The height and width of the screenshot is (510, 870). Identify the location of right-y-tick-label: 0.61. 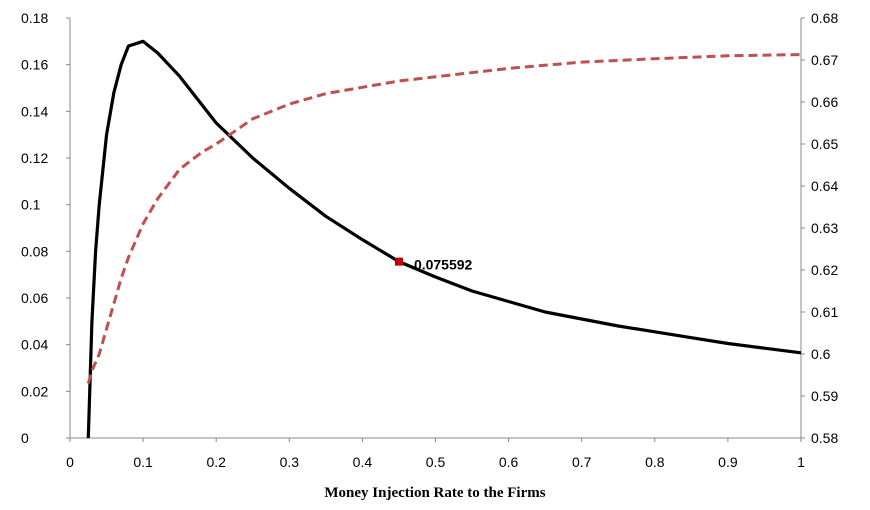
(824, 312).